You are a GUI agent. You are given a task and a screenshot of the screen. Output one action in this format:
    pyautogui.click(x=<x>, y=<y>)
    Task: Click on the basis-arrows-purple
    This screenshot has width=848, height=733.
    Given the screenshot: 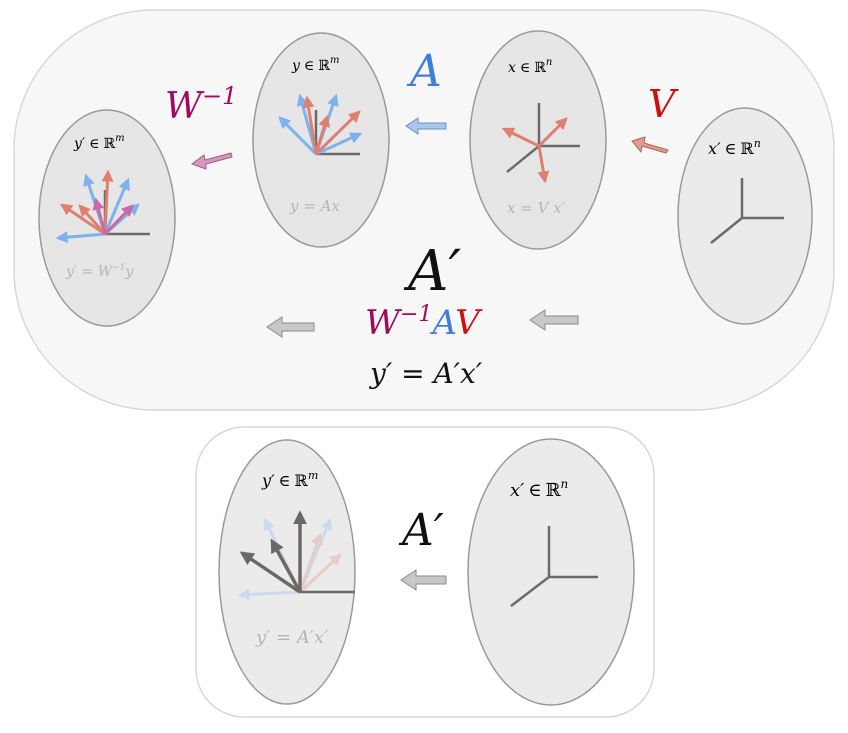 What is the action you would take?
    pyautogui.click(x=113, y=216)
    